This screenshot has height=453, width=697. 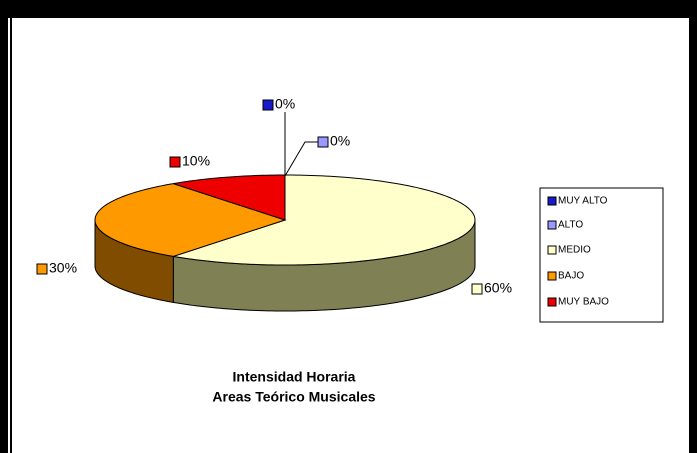 What do you see at coordinates (294, 377) in the screenshot?
I see `chart-title: Intensidad Horaria` at bounding box center [294, 377].